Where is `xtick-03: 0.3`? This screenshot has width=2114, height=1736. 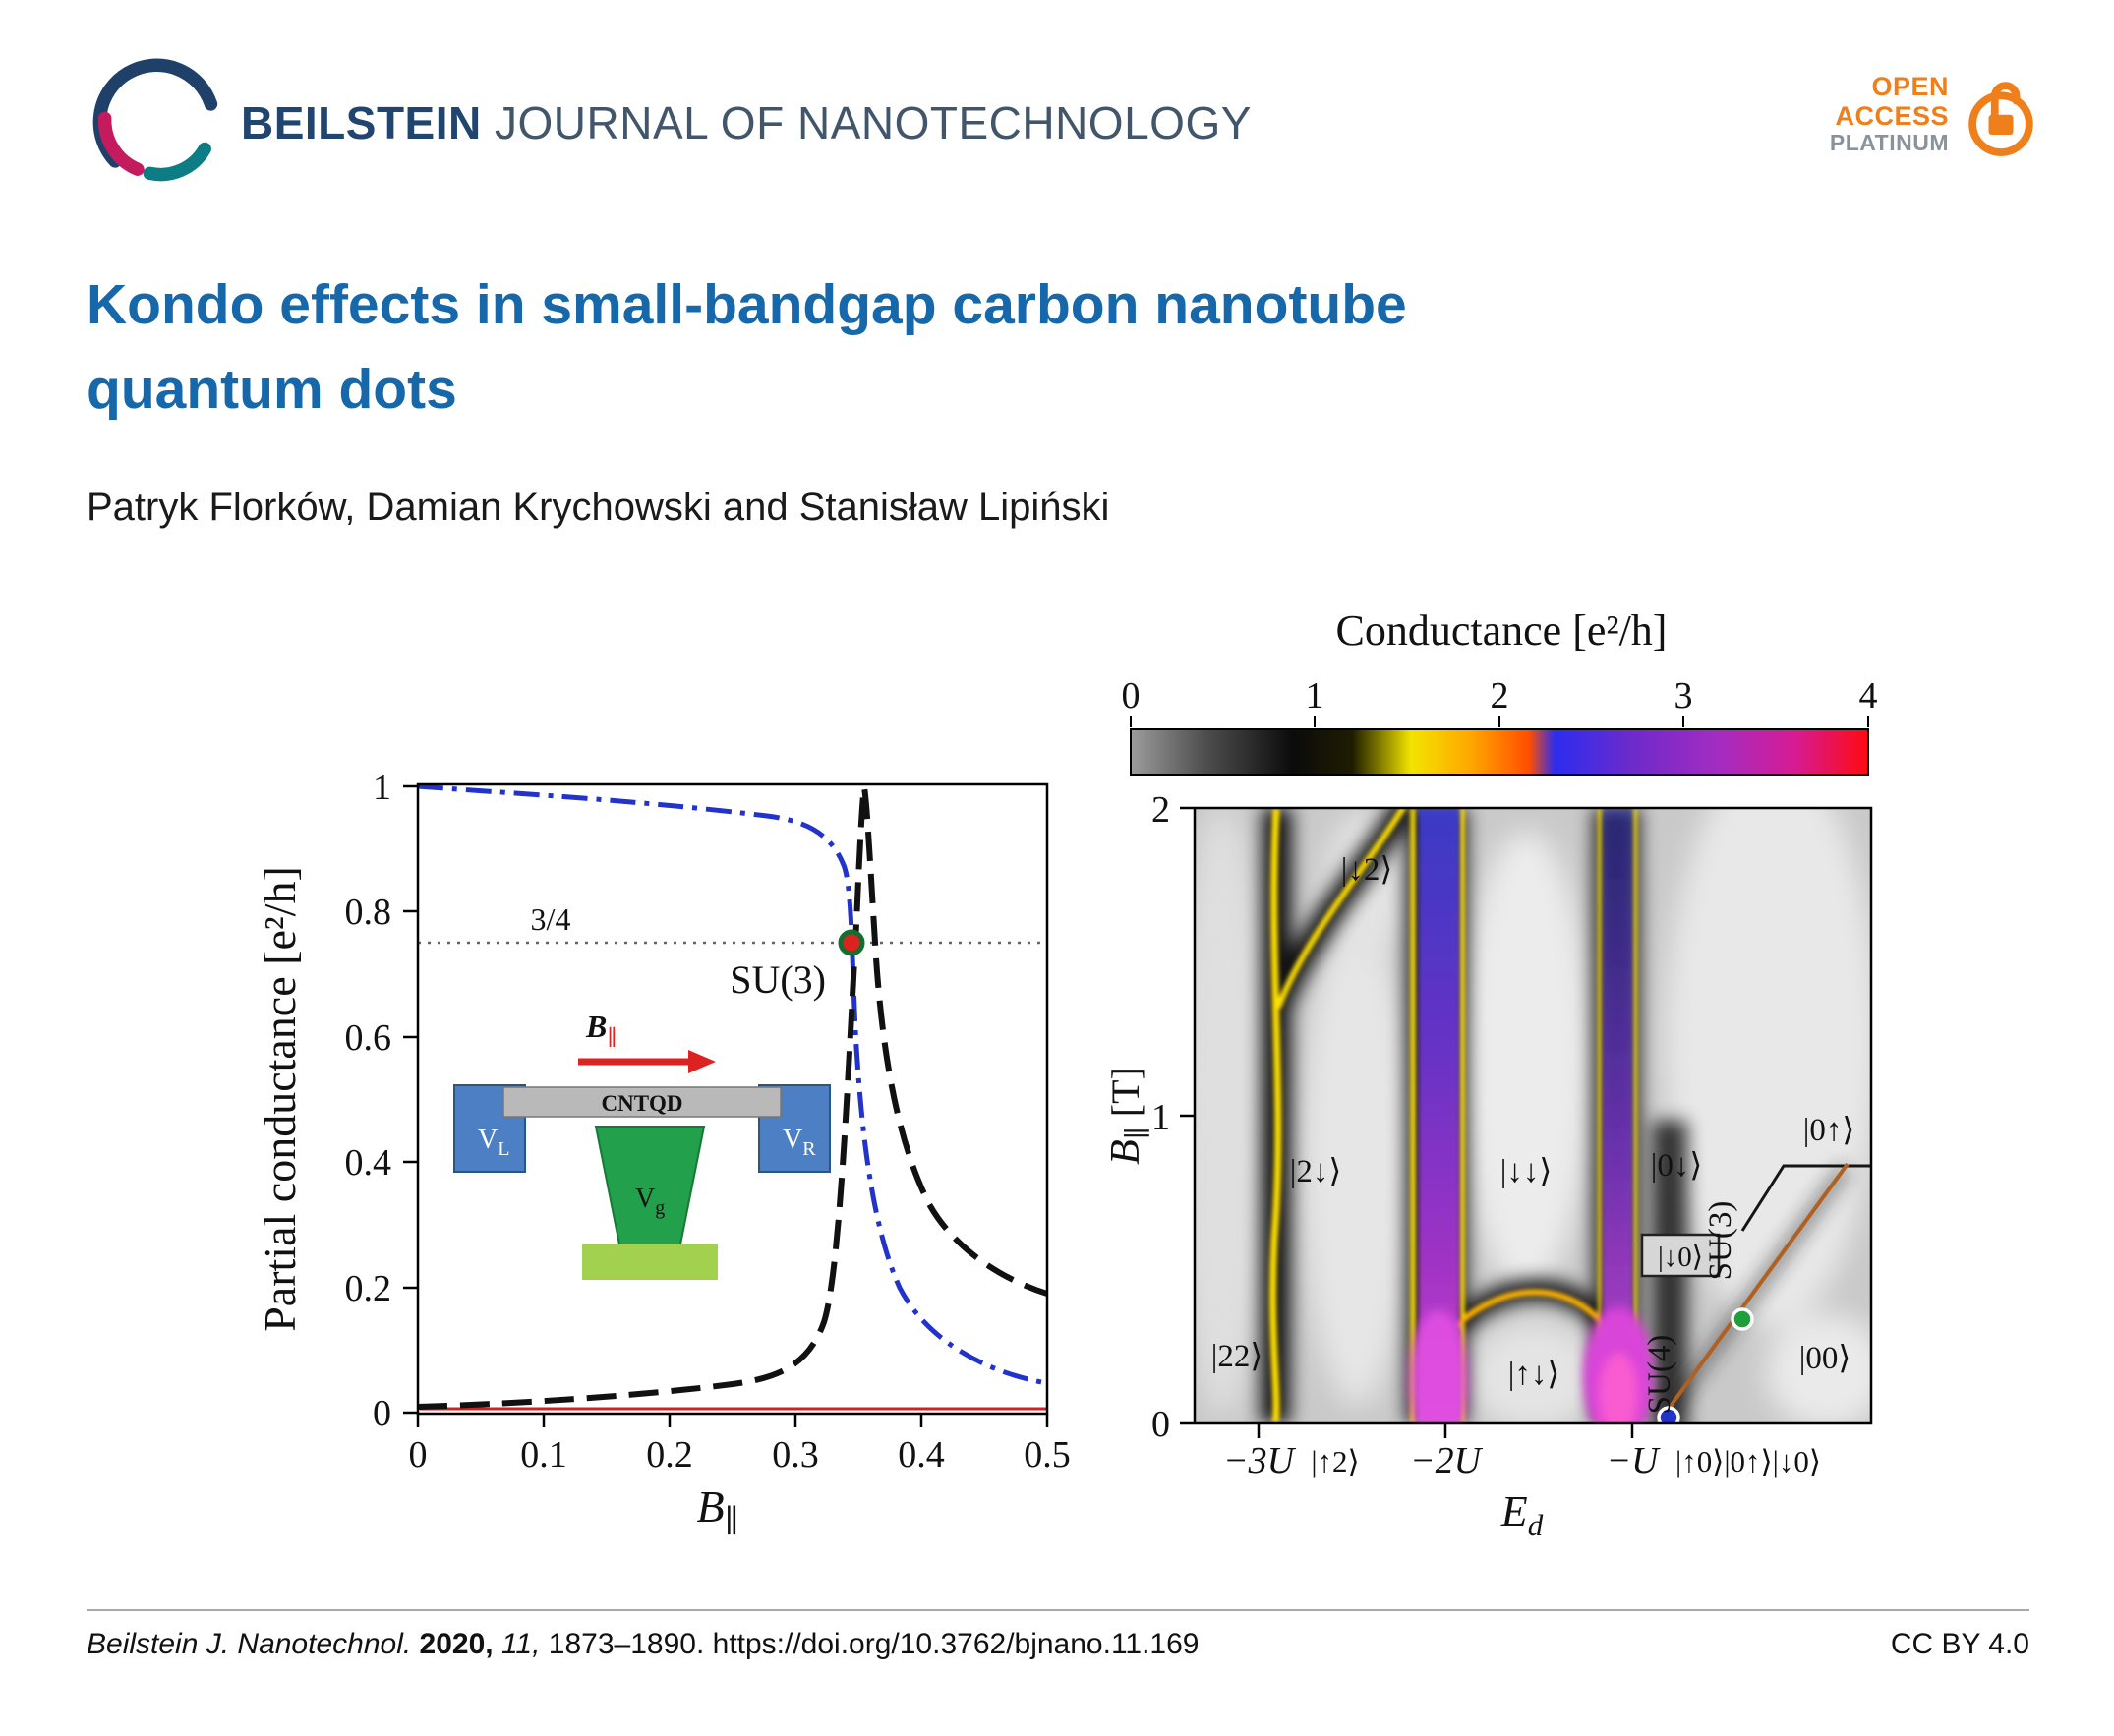
xtick-03: 0.3 is located at coordinates (795, 1455).